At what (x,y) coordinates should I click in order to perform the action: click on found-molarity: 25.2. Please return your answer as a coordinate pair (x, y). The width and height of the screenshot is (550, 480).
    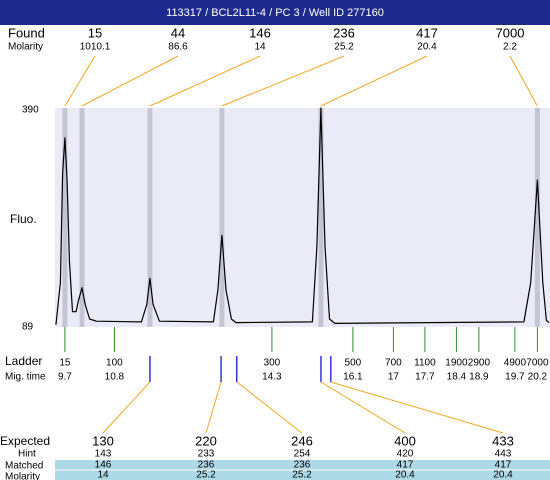
    Looking at the image, I should click on (344, 47).